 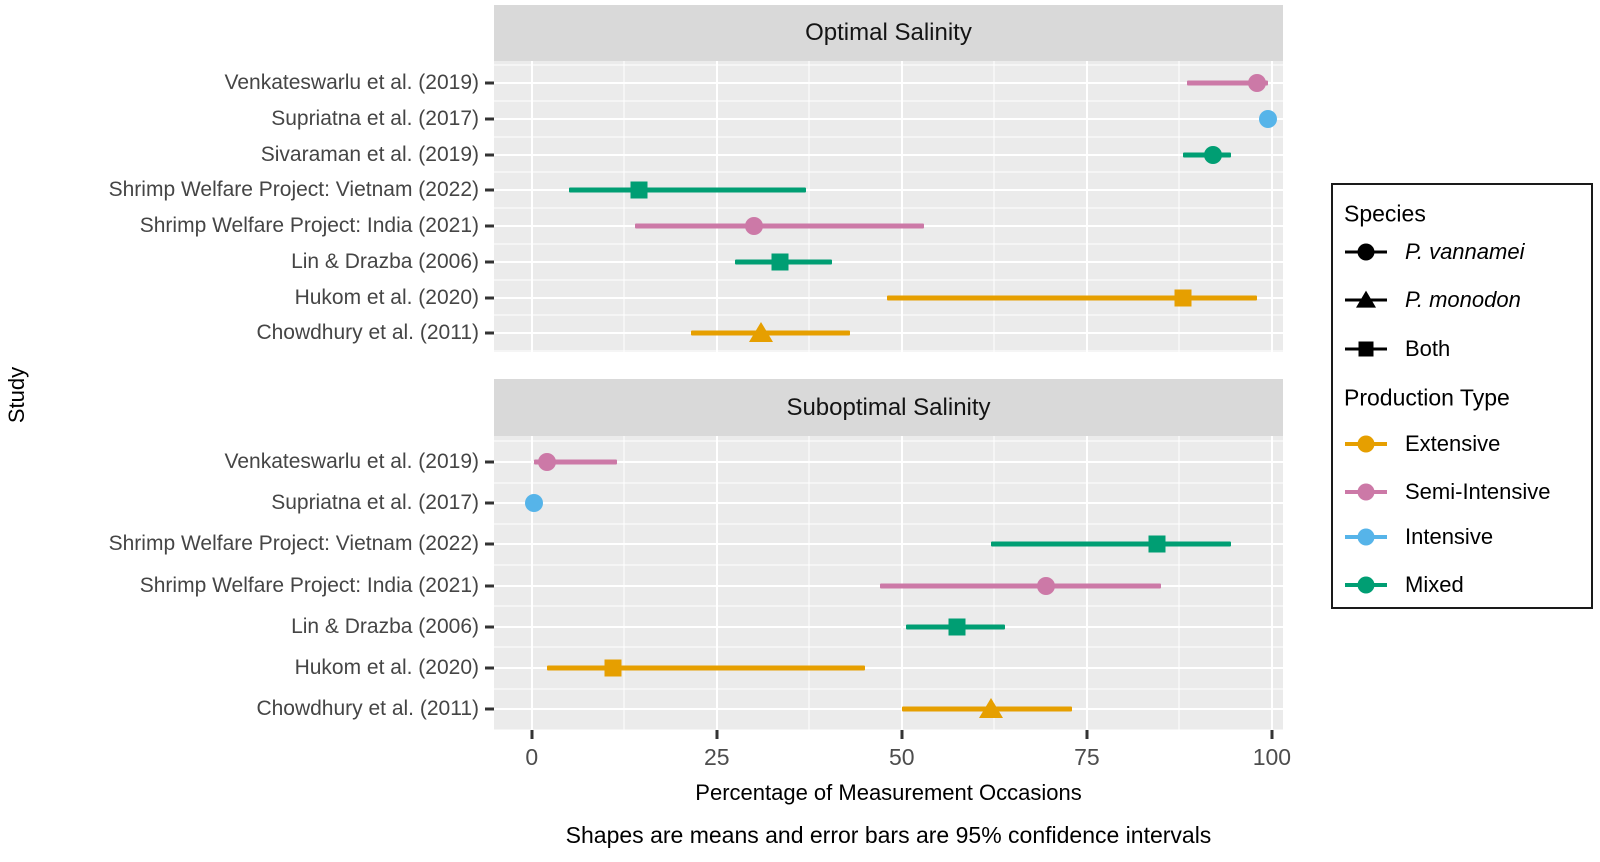 What do you see at coordinates (902, 757) in the screenshot?
I see `x-axis-tick-label: 50` at bounding box center [902, 757].